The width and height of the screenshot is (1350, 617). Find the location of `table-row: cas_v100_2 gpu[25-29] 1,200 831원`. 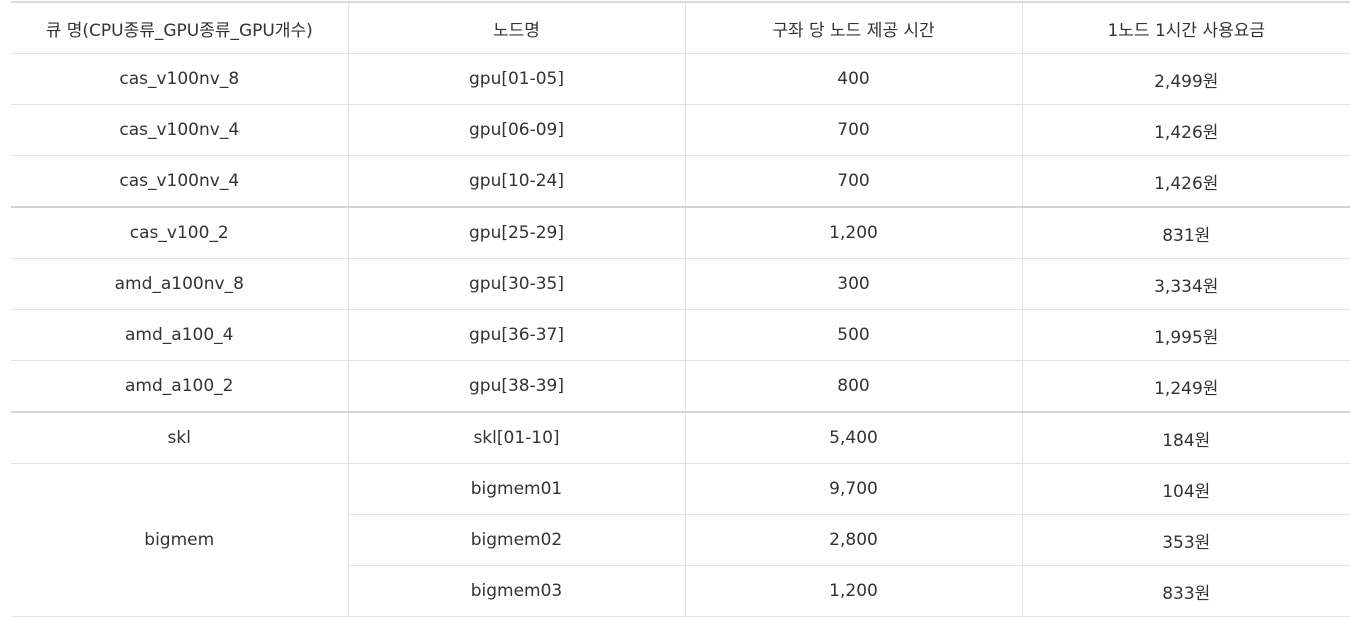

table-row: cas_v100_2 gpu[25-29] 1,200 831원 is located at coordinates (680, 232).